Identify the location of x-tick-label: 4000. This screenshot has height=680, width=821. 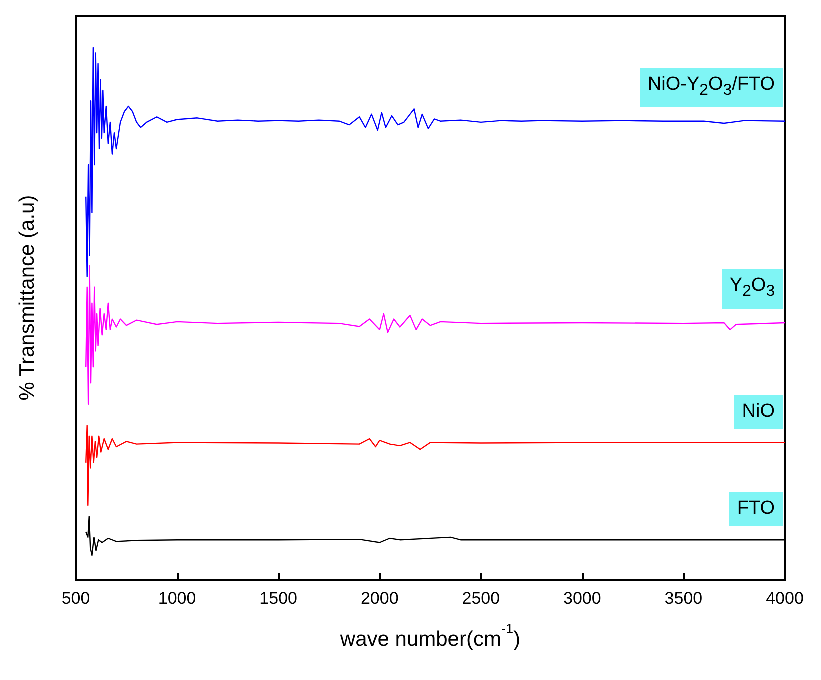
(785, 598).